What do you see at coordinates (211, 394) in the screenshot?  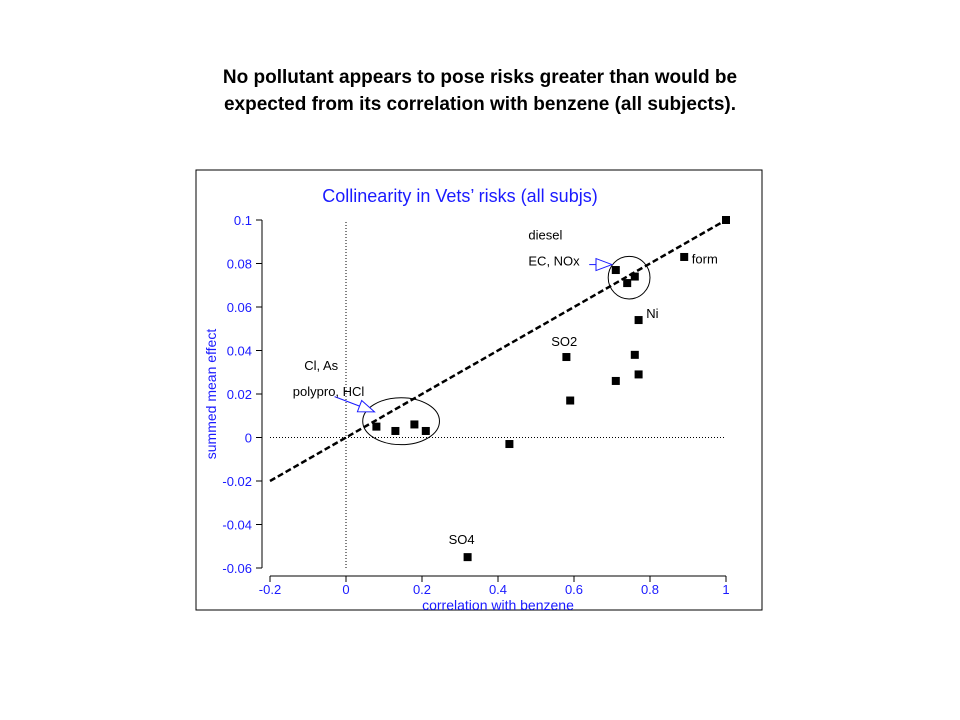 I see `y-axis-label: summed mean effect` at bounding box center [211, 394].